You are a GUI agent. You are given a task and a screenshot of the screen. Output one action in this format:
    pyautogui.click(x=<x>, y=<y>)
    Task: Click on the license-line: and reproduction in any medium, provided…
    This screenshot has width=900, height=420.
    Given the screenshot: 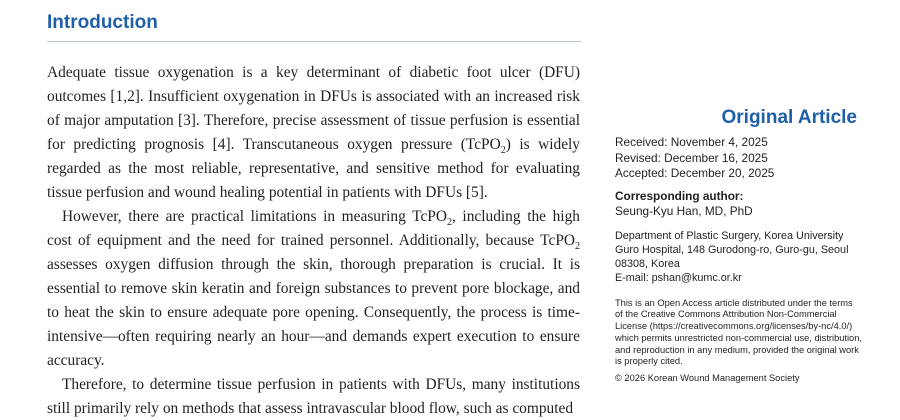 What is the action you would take?
    pyautogui.click(x=737, y=349)
    